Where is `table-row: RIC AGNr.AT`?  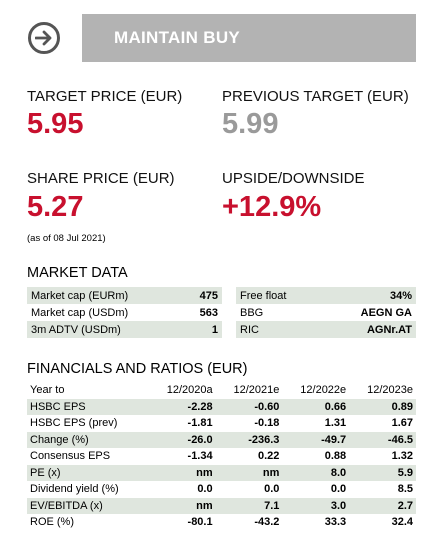
table-row: RIC AGNr.AT is located at coordinates (326, 329).